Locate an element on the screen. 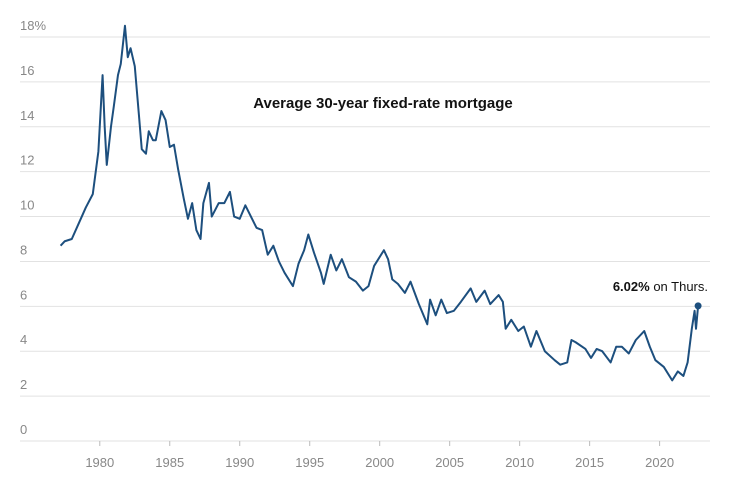 Image resolution: width=732 pixels, height=488 pixels. y-tick-label: 8 is located at coordinates (23, 249).